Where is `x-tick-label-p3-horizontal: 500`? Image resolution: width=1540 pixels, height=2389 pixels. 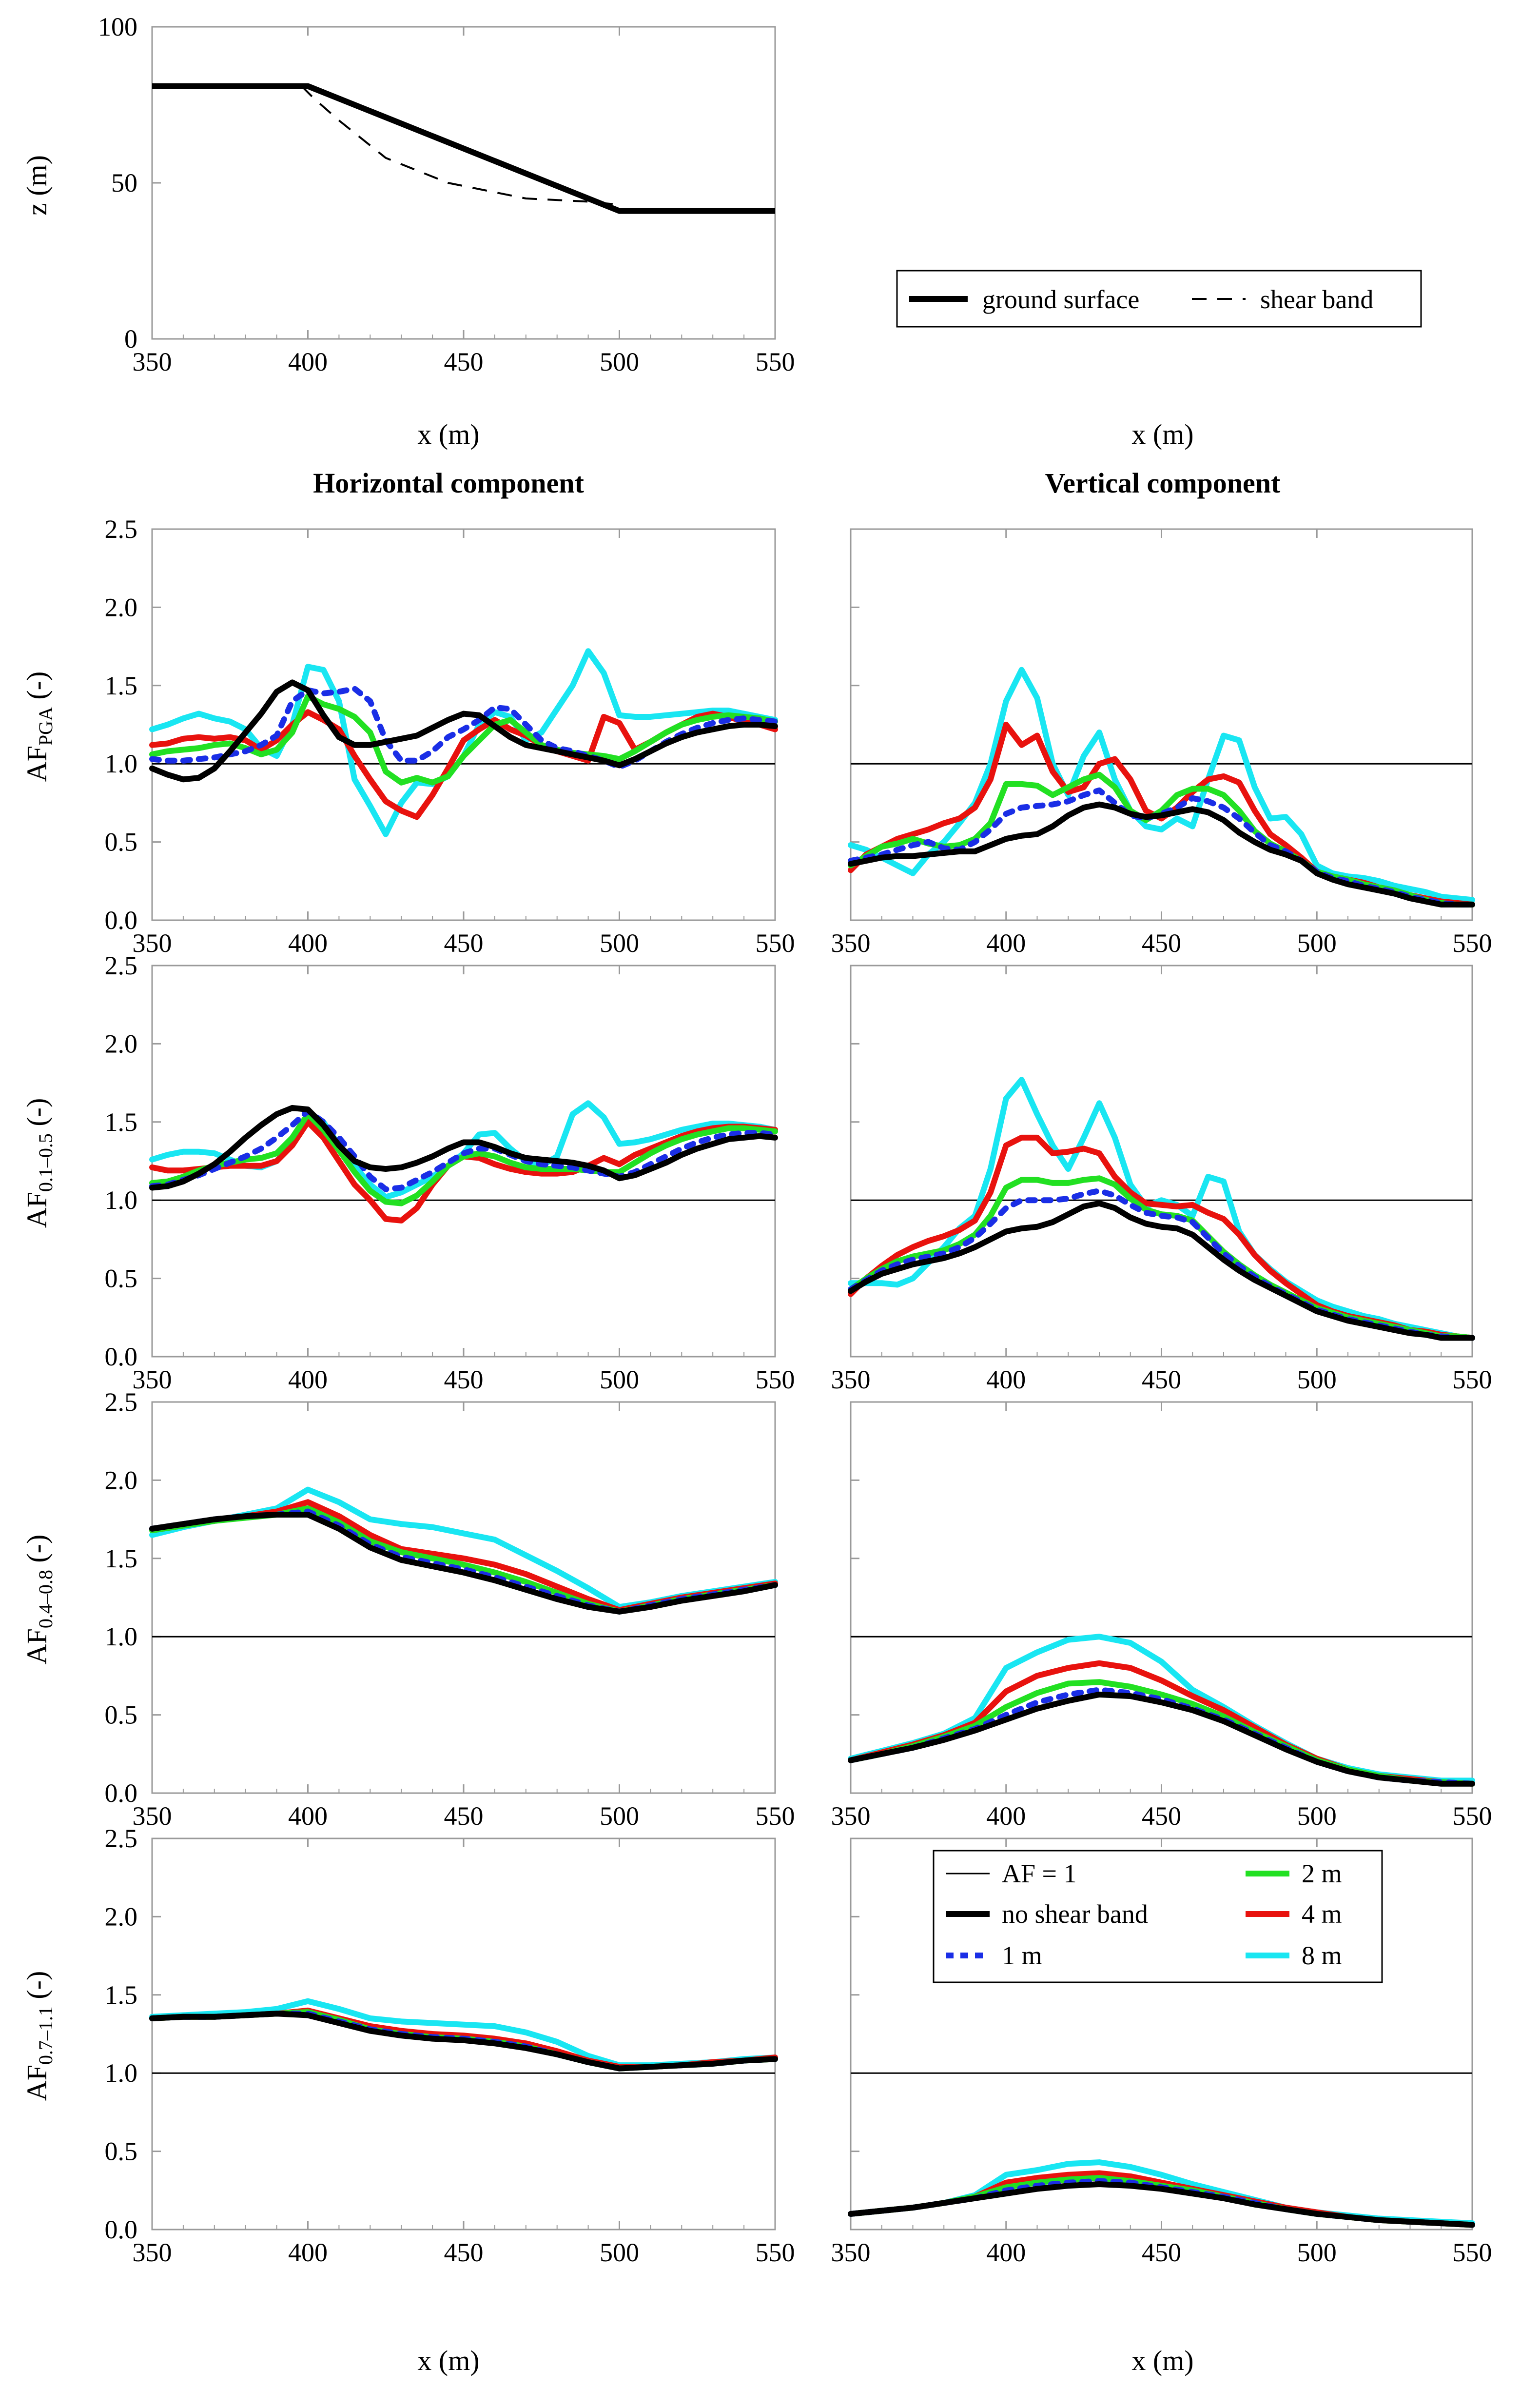
x-tick-label-p3-horizontal: 500 is located at coordinates (619, 2252).